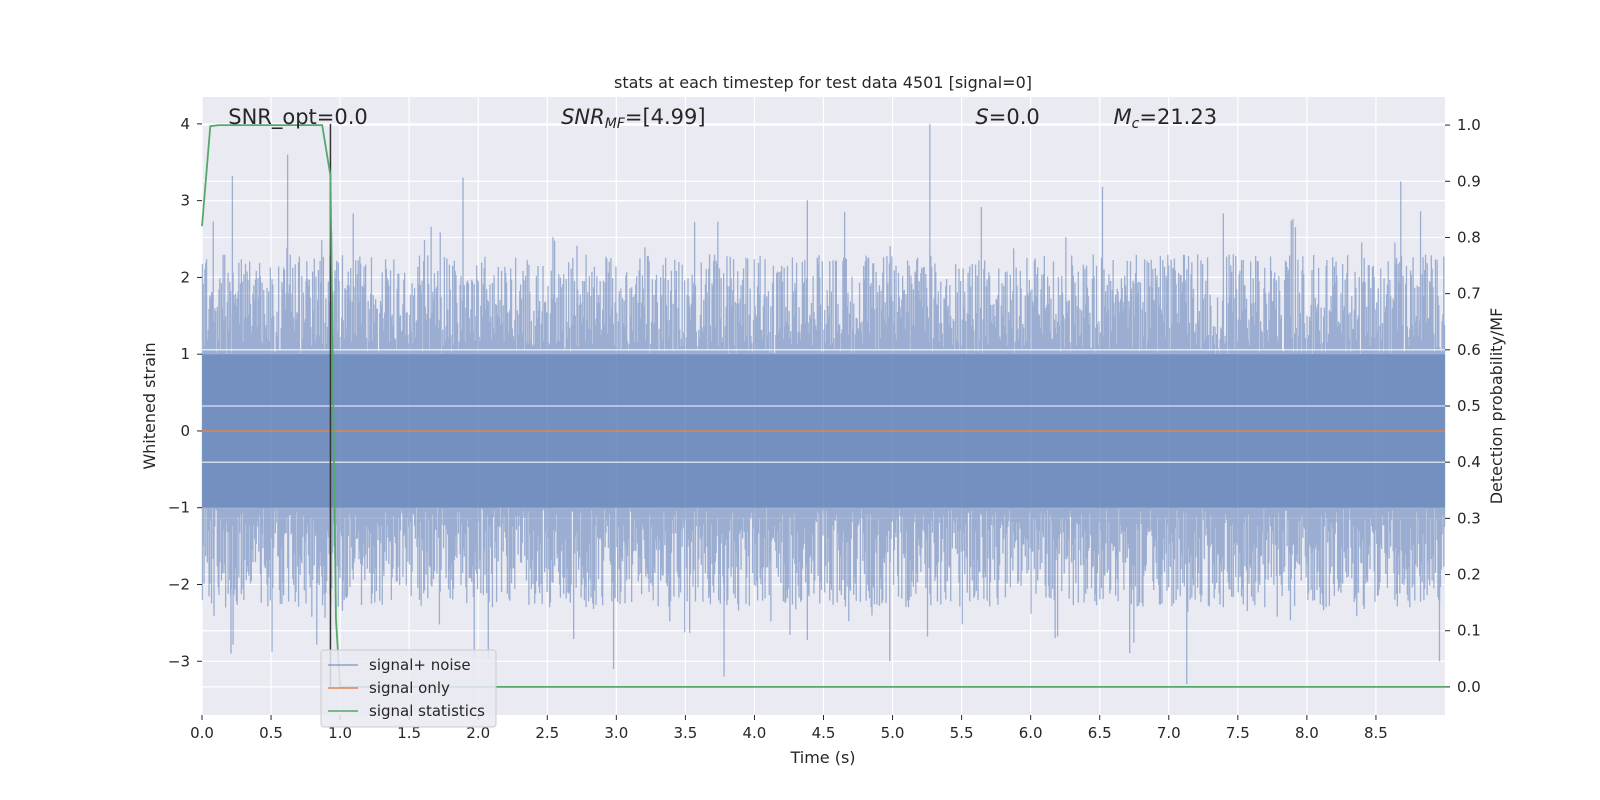 The image size is (1600, 800). What do you see at coordinates (1238, 733) in the screenshot?
I see `x-tick-label: 7.5` at bounding box center [1238, 733].